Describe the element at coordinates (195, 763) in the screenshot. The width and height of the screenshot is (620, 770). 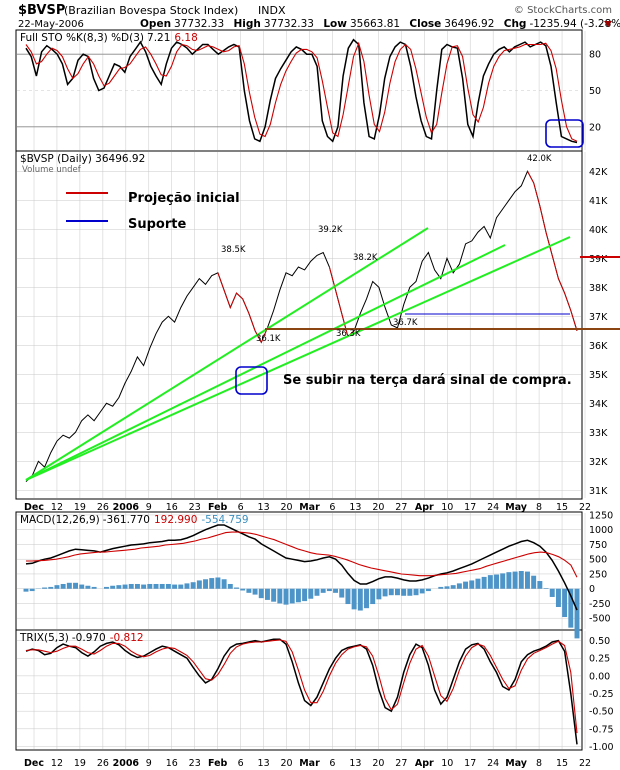
I see `x-tick-label-bottom-trix-7: 23` at that location.